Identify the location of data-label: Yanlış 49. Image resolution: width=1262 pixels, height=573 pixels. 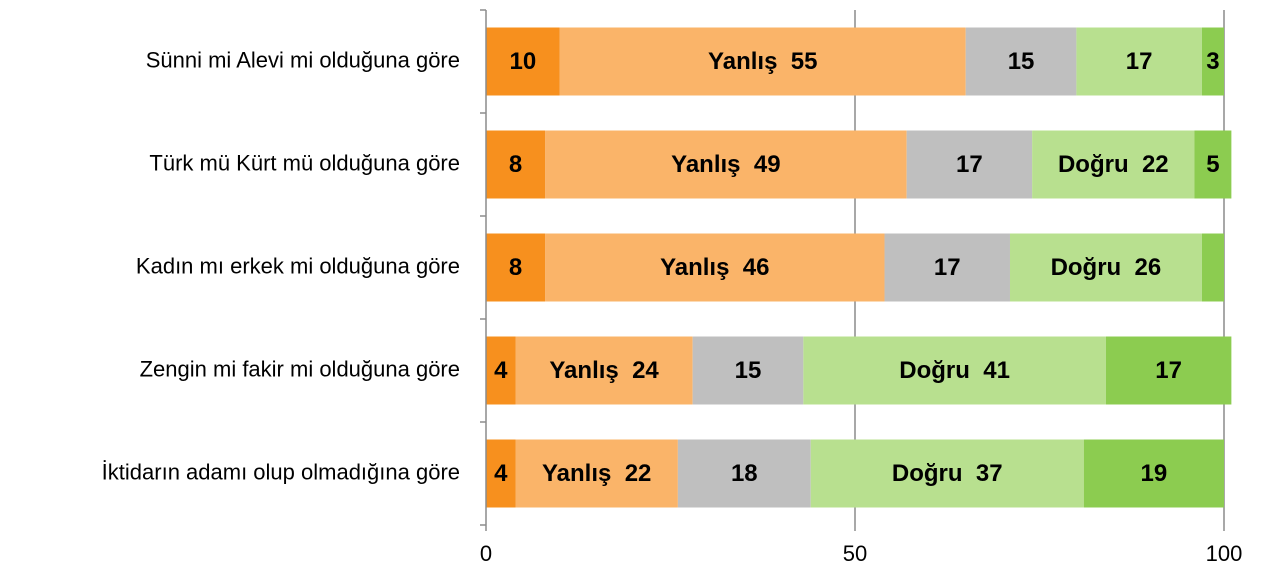
(725, 164).